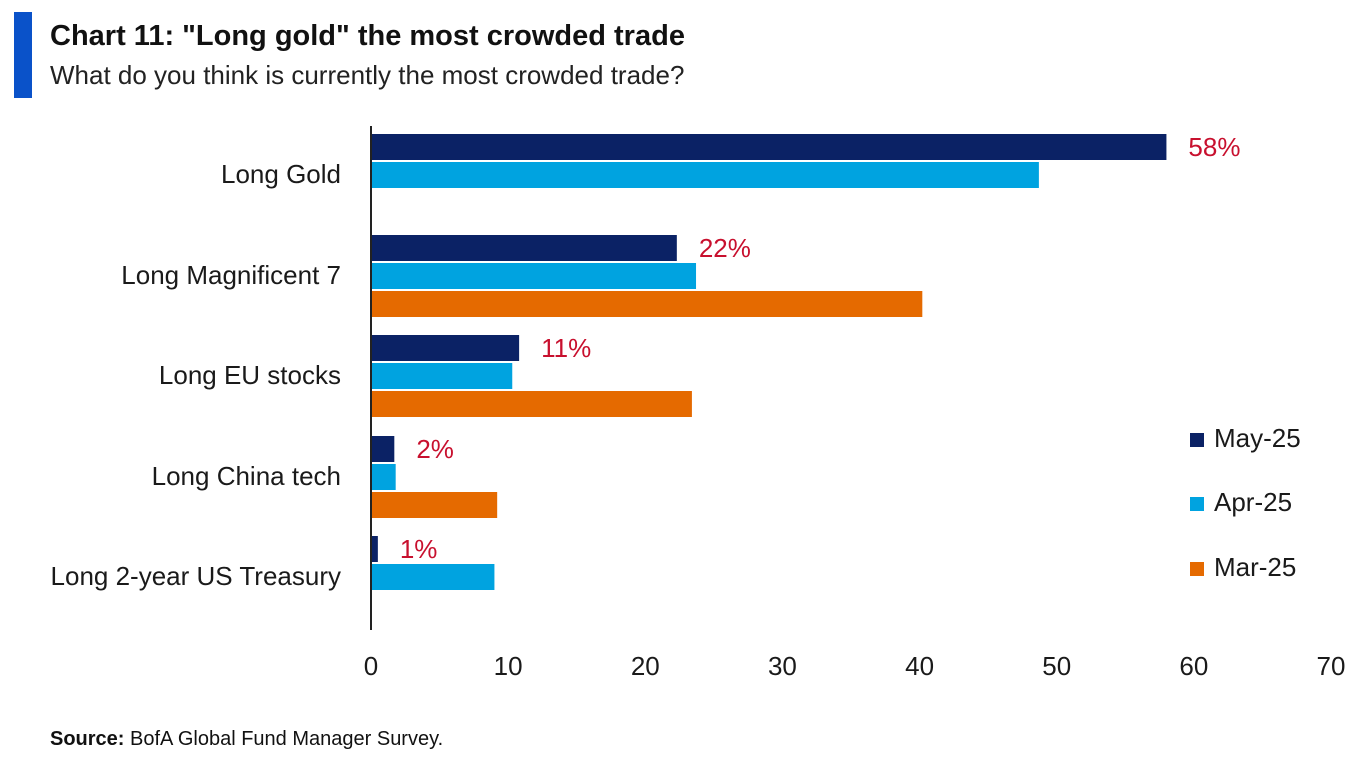 Image resolution: width=1368 pixels, height=762 pixels. What do you see at coordinates (419, 549) in the screenshot?
I see `data-label: 1%` at bounding box center [419, 549].